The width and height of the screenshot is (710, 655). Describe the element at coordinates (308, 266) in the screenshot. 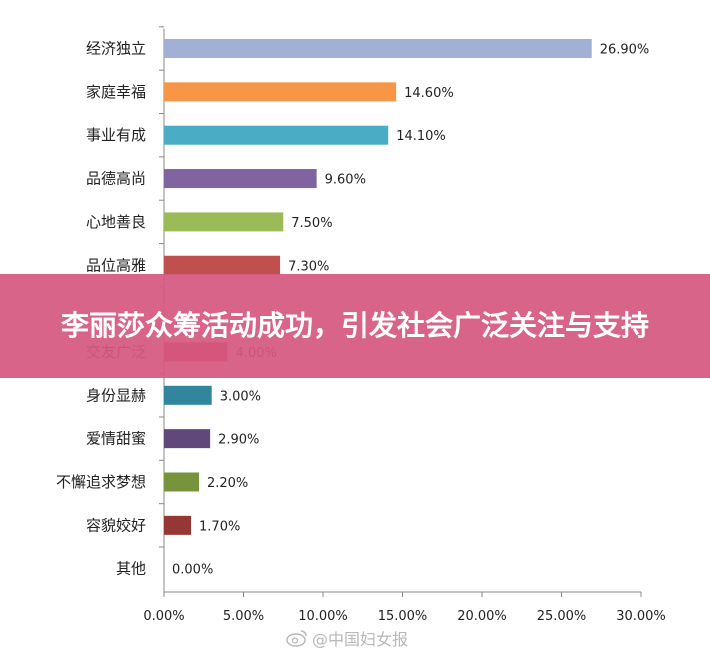

I see `data-label: 7.30%` at that location.